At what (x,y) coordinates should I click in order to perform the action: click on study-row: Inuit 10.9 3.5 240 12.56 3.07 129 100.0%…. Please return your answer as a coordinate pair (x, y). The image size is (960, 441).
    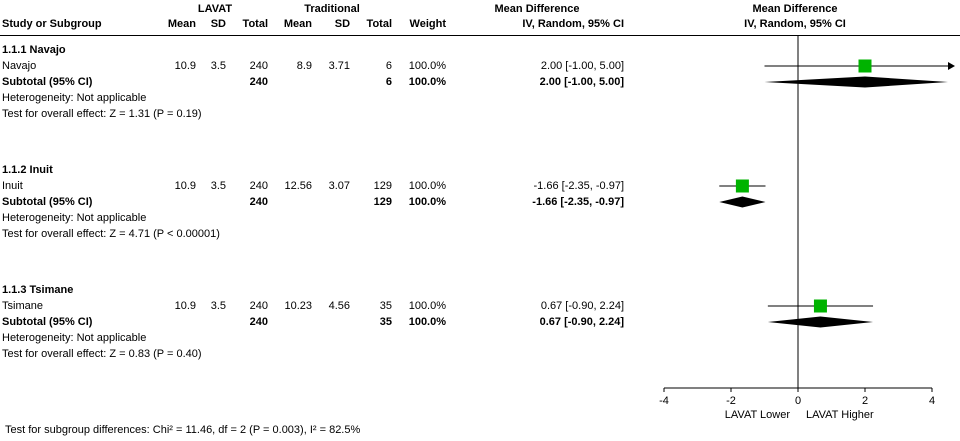
    Looking at the image, I should click on (313, 186).